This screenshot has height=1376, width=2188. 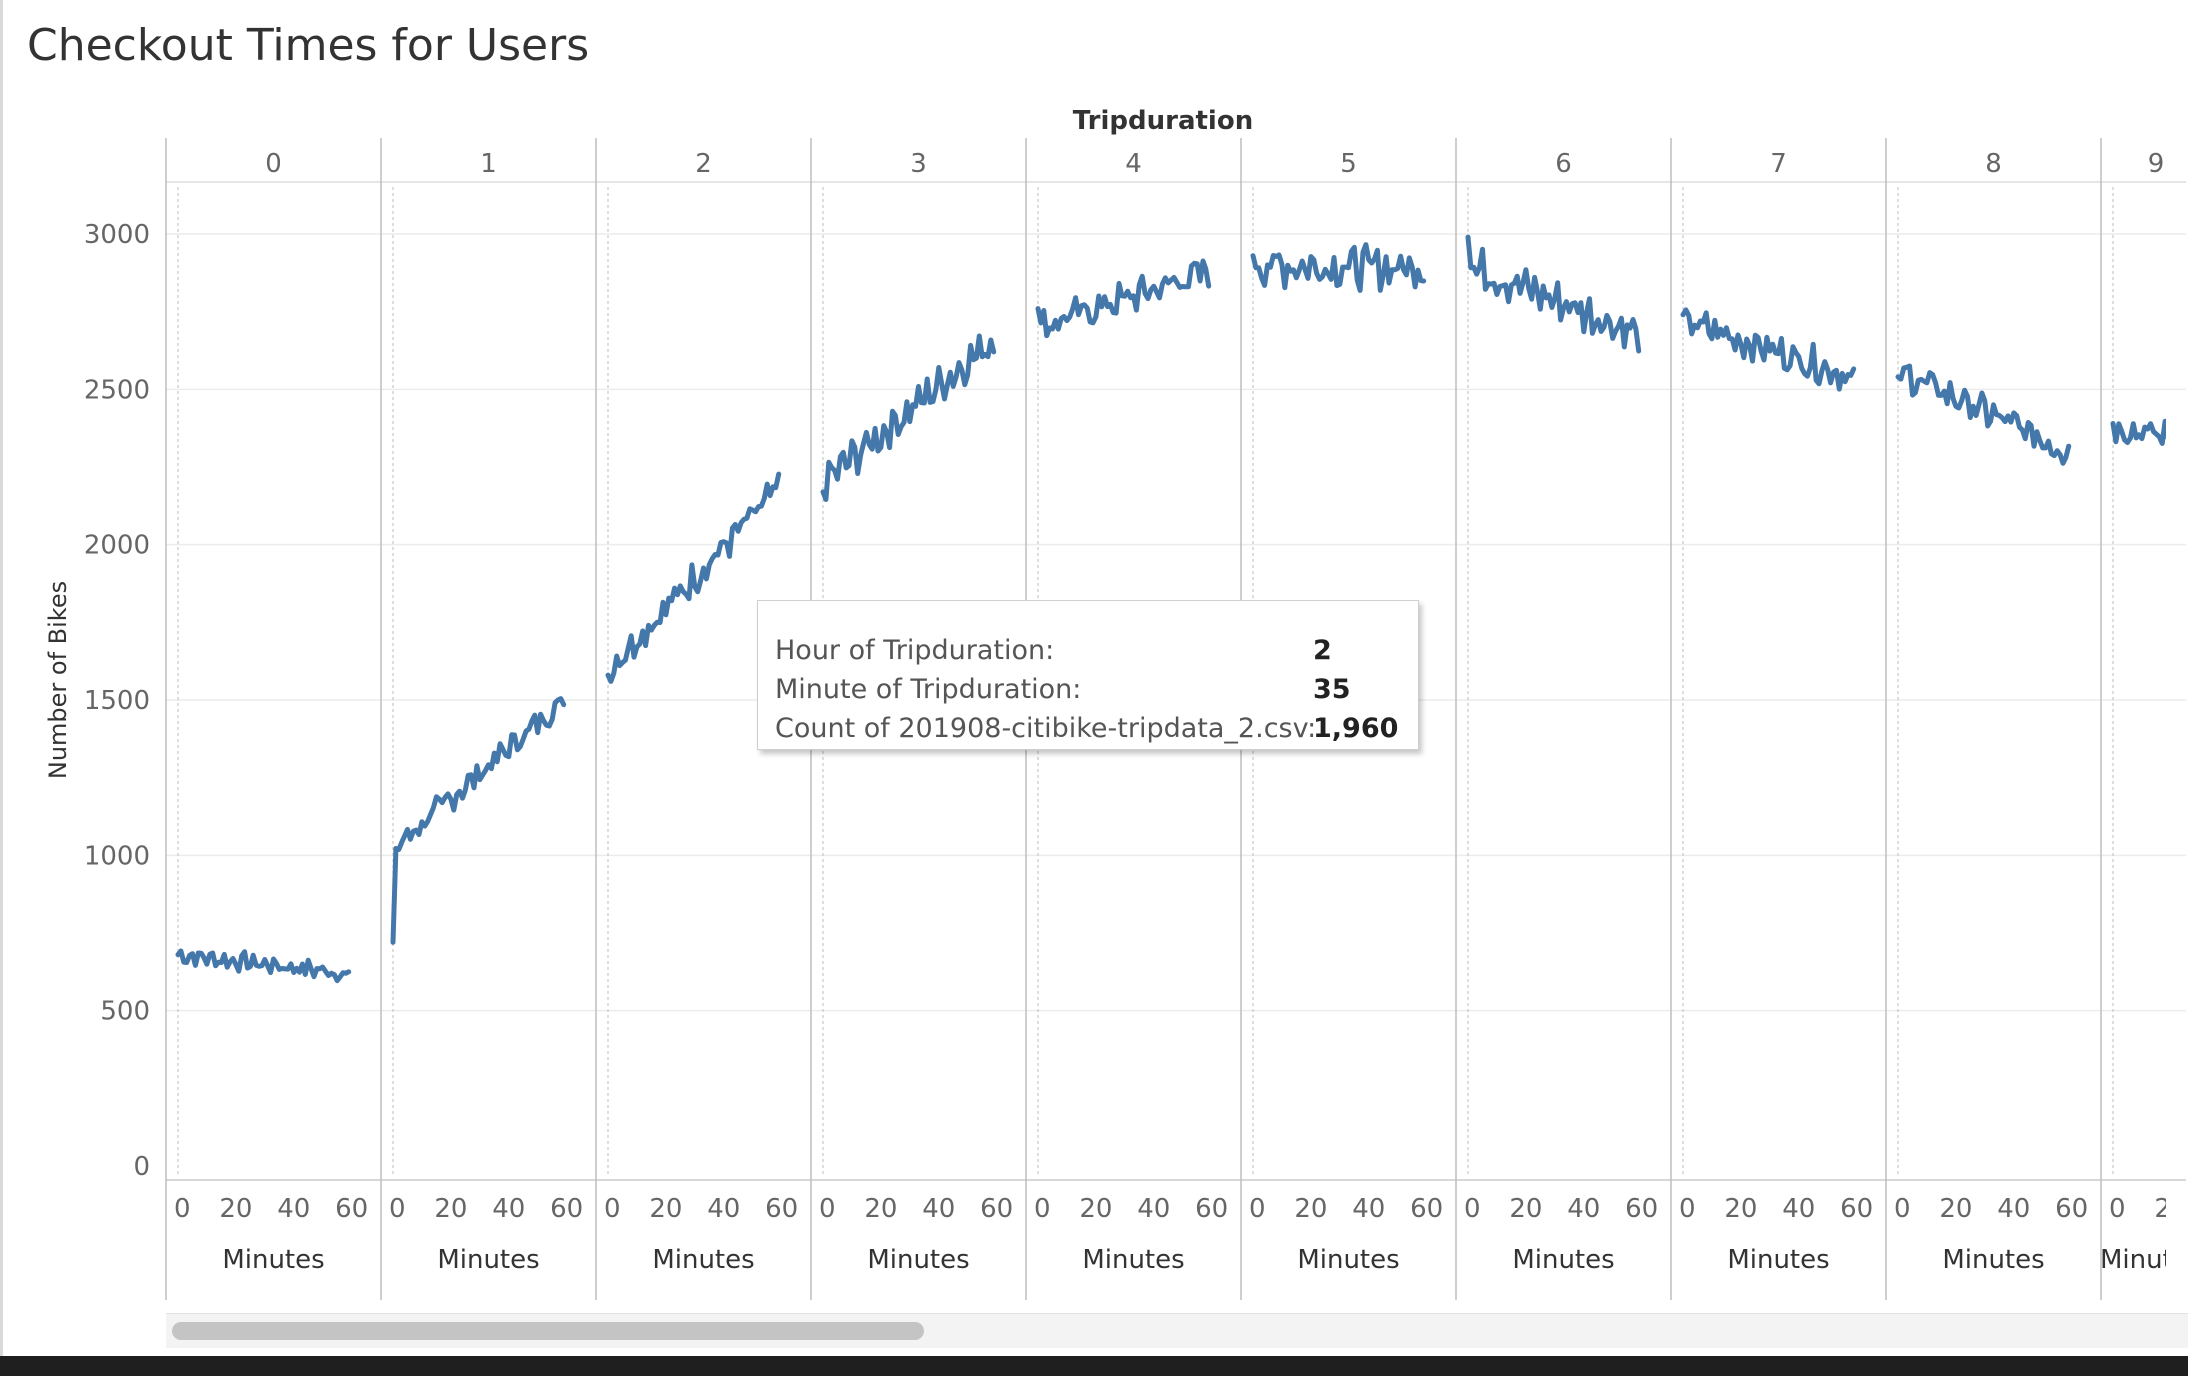 I want to click on x-tick-5-0: 0, so click(x=1257, y=1209).